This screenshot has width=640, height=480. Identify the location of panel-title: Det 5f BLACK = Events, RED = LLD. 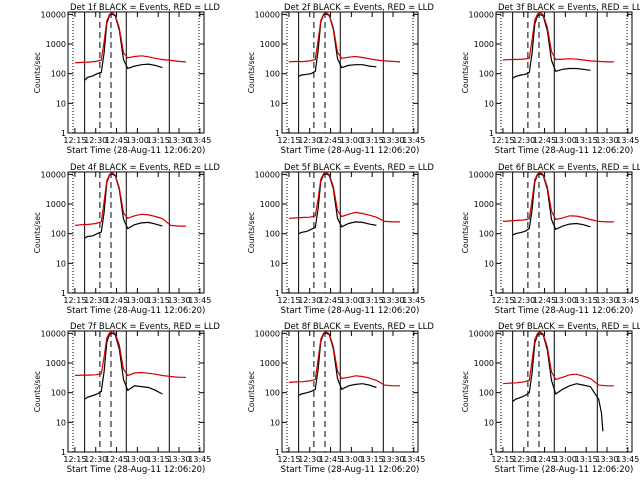
(359, 168).